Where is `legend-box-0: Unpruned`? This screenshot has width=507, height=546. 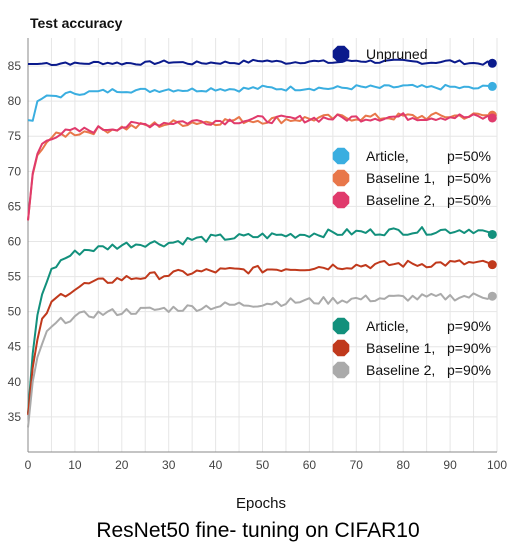
legend-box-0: Unpruned is located at coordinates (380, 54).